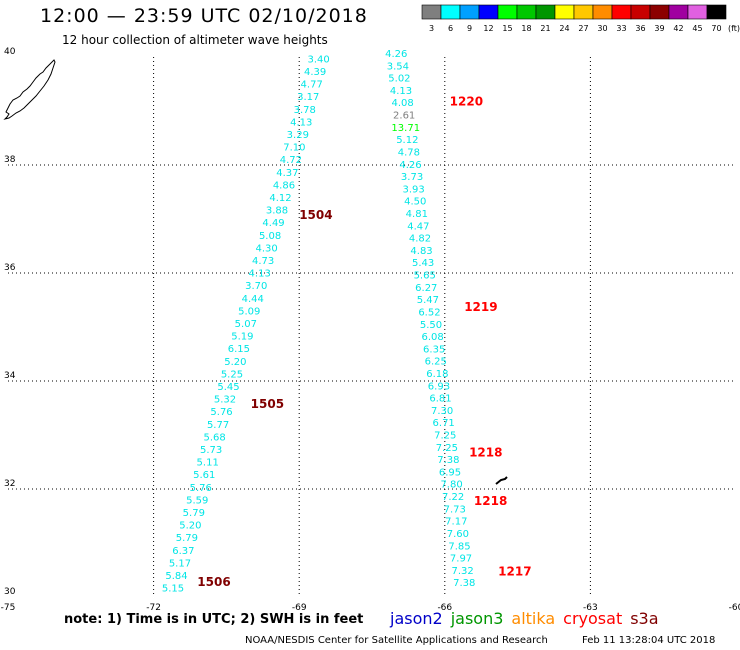 The image size is (740, 650). Describe the element at coordinates (425, 276) in the screenshot. I see `wave-height-value: 5.65` at that location.